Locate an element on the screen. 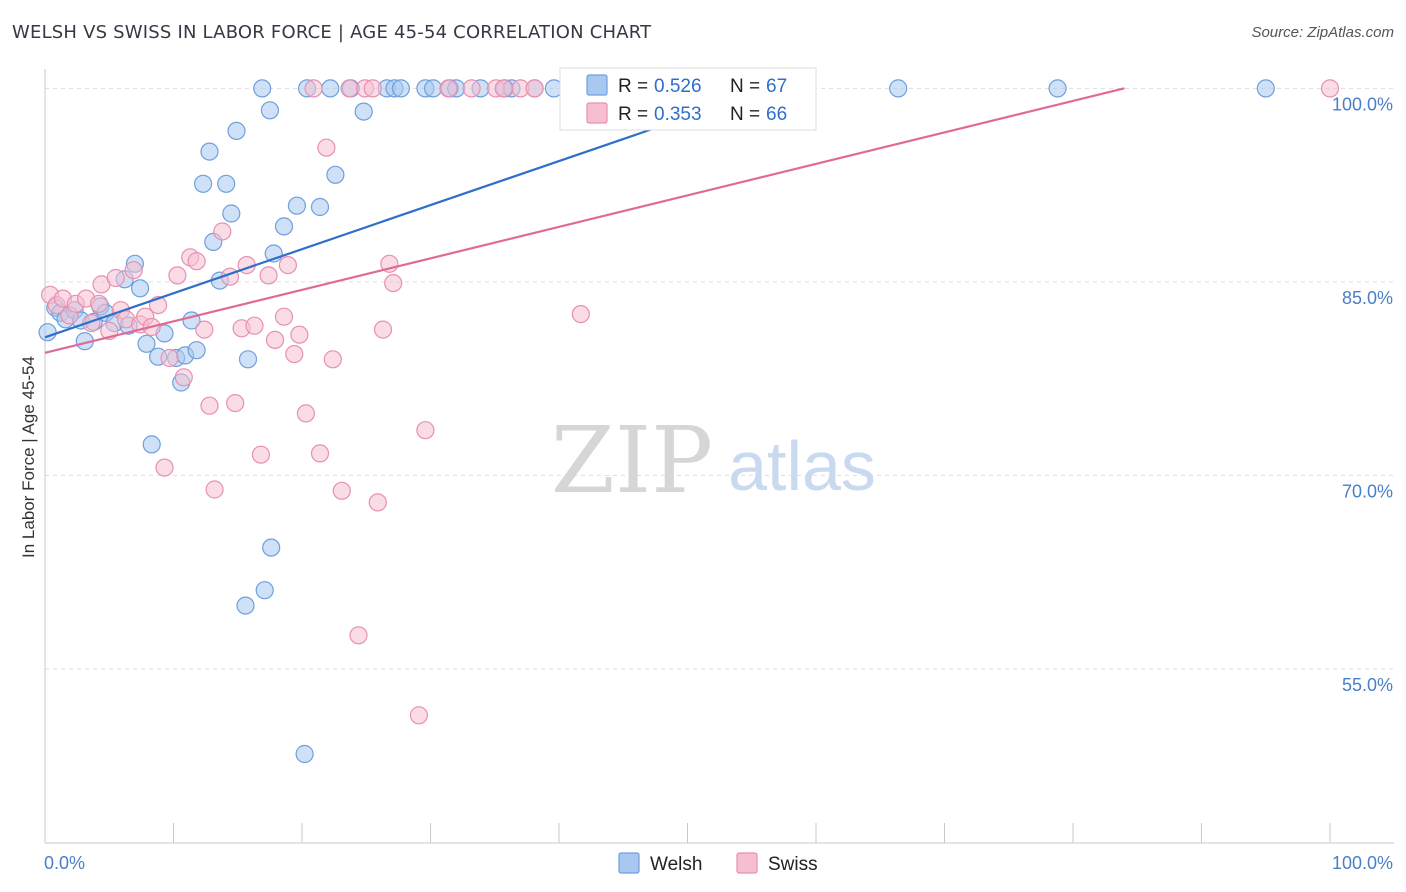 This screenshot has height=892, width=1406. bottom-legend-welsh: Welsh is located at coordinates (676, 864).